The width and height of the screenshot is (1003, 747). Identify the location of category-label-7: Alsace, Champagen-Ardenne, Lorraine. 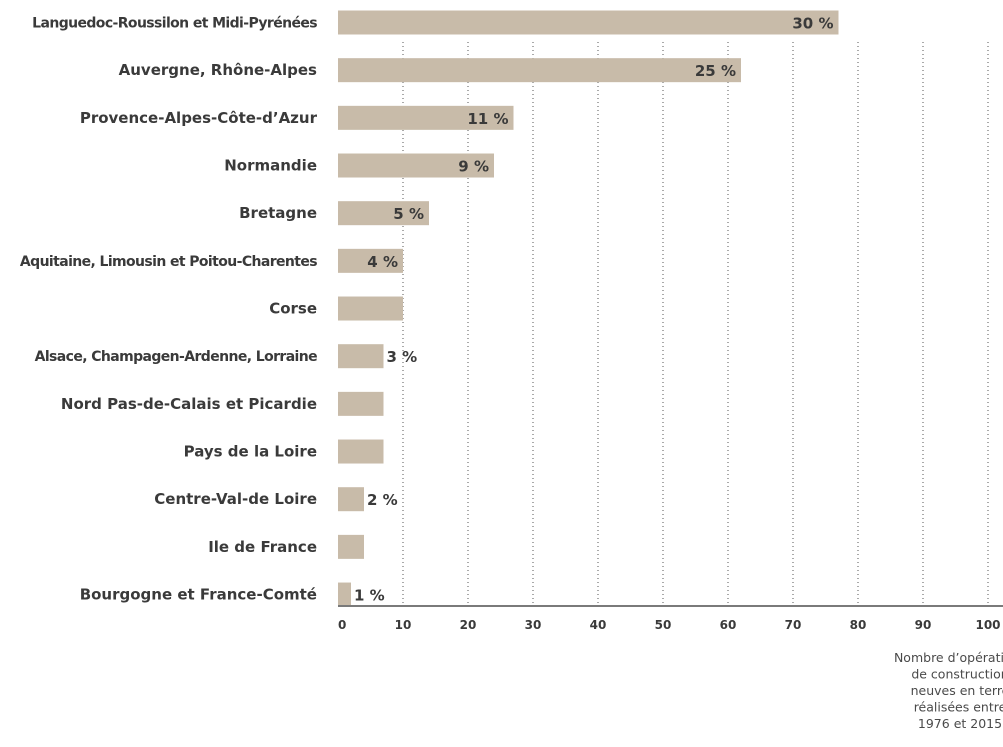
(176, 357).